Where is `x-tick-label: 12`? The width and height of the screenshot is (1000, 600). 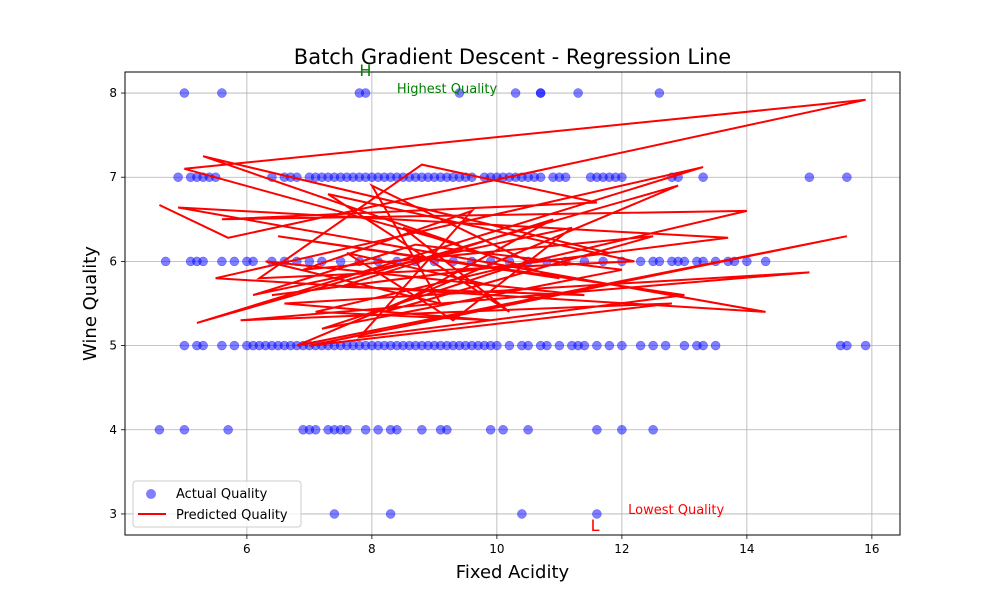
x-tick-label: 12 is located at coordinates (621, 549).